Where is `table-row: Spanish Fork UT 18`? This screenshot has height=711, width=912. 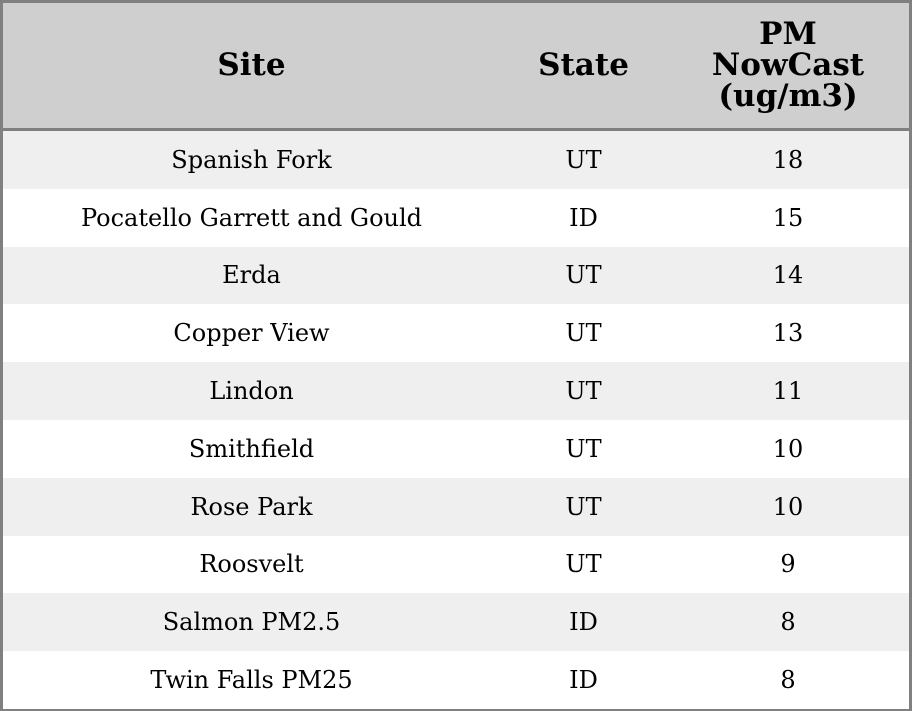
table-row: Spanish Fork UT 18 is located at coordinates (456, 159).